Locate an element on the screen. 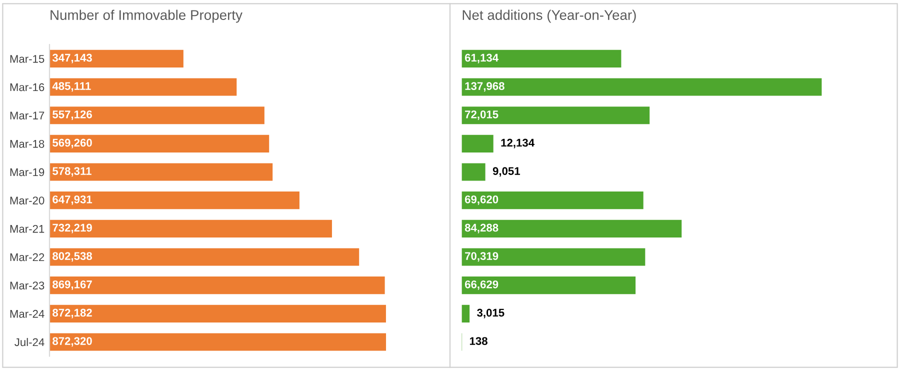 This screenshot has height=371, width=900. y-tick-label: Jul-24 is located at coordinates (29, 342).